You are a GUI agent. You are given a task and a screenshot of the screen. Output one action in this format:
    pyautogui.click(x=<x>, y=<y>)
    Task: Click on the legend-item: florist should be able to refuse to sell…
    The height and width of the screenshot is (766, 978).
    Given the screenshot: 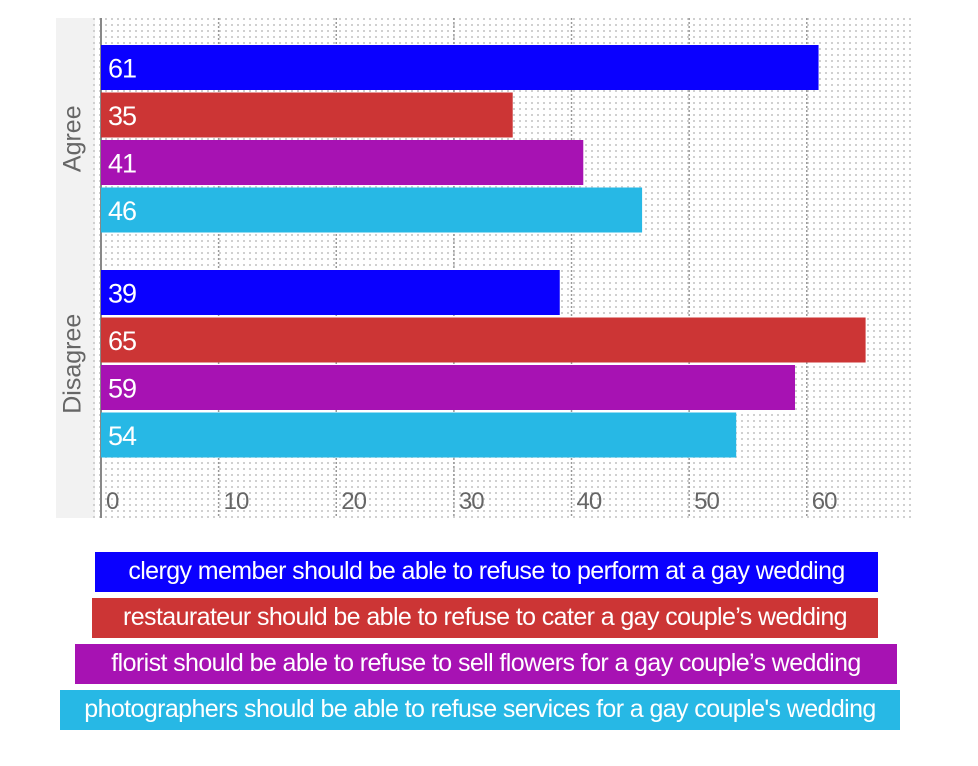 What is the action you would take?
    pyautogui.click(x=486, y=664)
    